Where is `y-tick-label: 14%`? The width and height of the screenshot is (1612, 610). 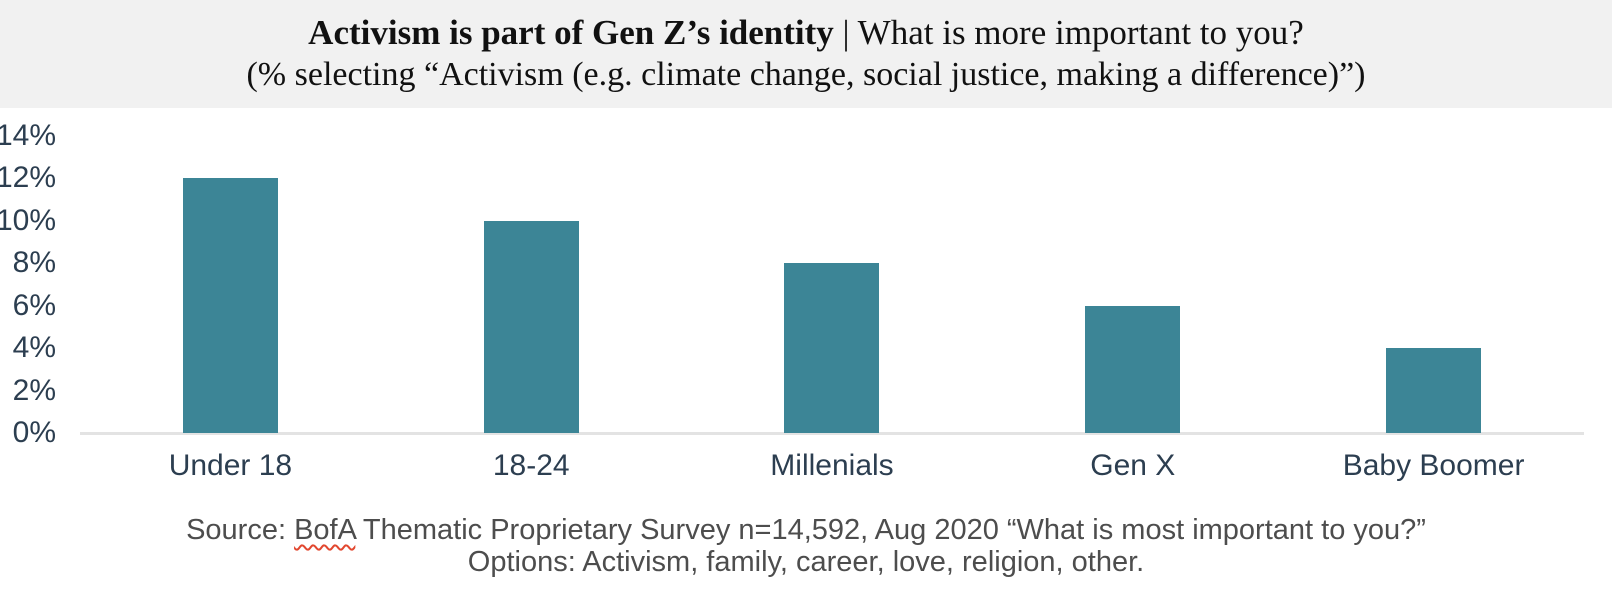
y-tick-label: 14% is located at coordinates (28, 135).